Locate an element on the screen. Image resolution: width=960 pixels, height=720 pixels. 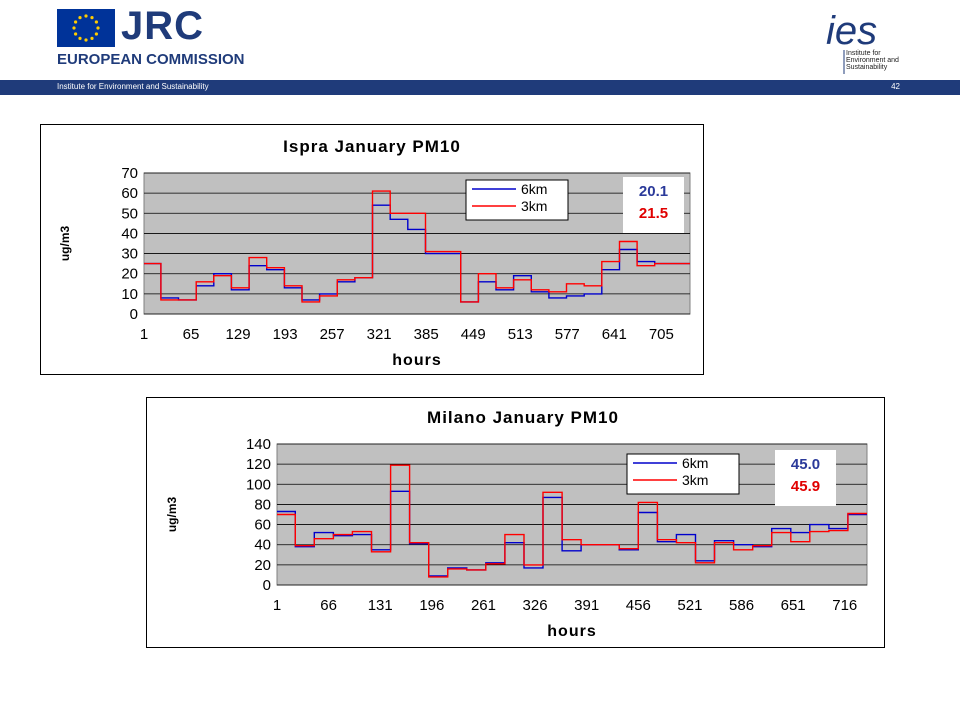
x-tick-label: 716 is located at coordinates (844, 605).